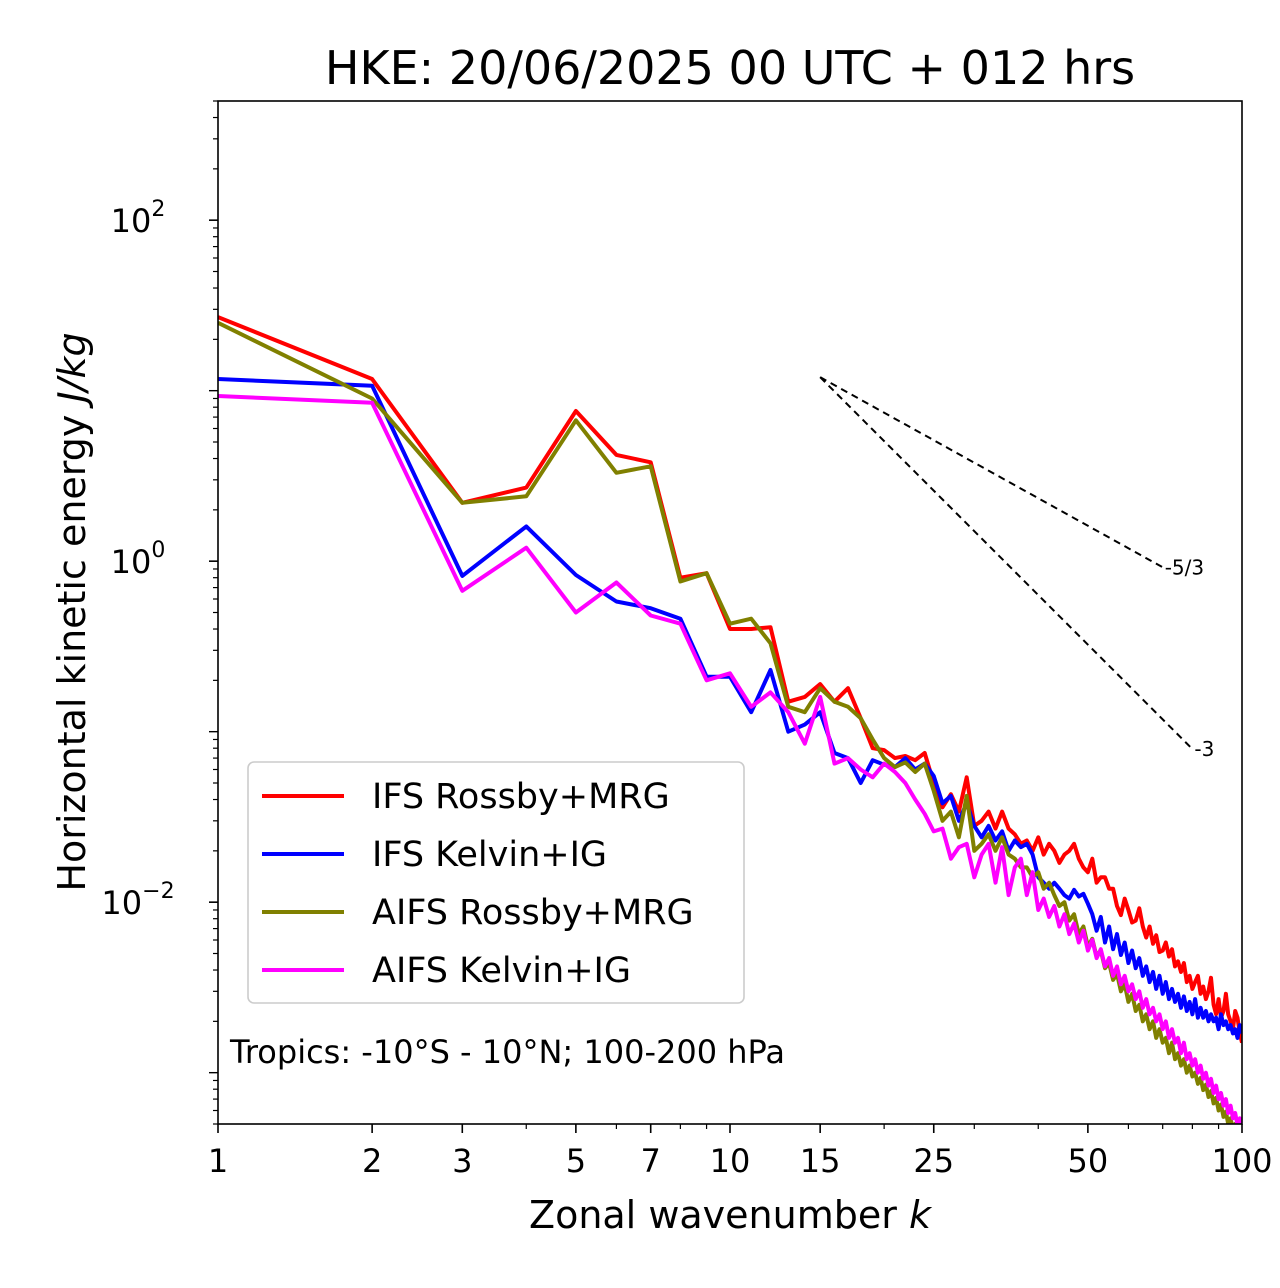  I want to click on legend-box, so click(496, 882).